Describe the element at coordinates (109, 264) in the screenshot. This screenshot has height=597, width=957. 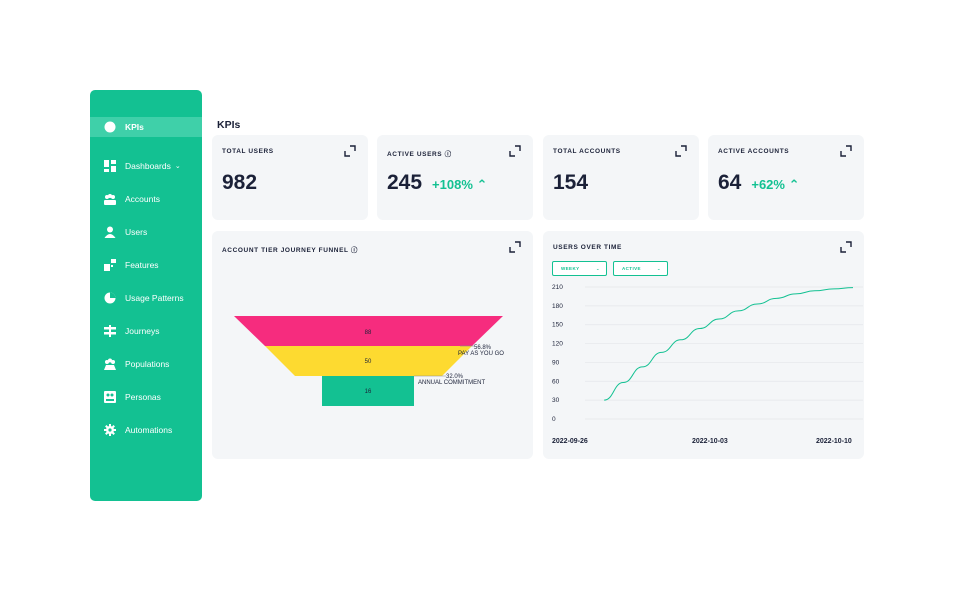
I see `features-icon` at that location.